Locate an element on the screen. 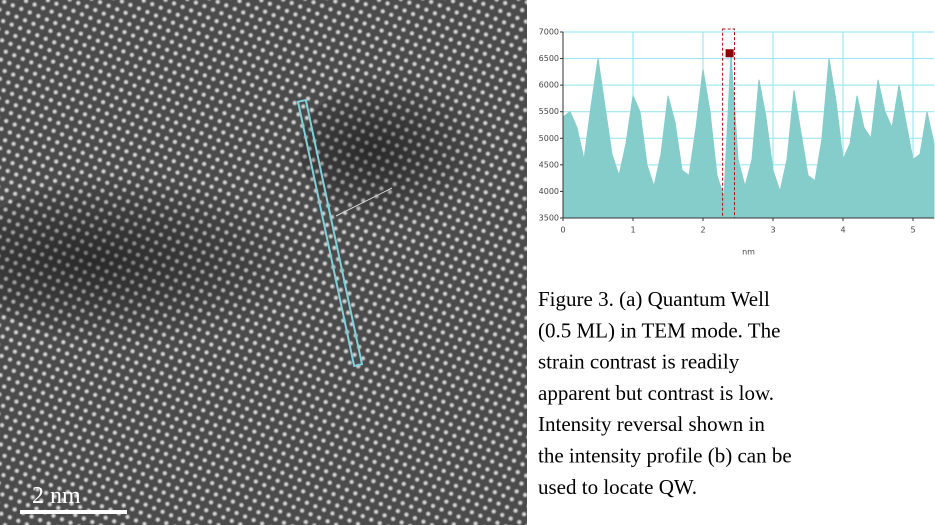 Image resolution: width=935 pixels, height=525 pixels. highlight-marker is located at coordinates (729, 53).